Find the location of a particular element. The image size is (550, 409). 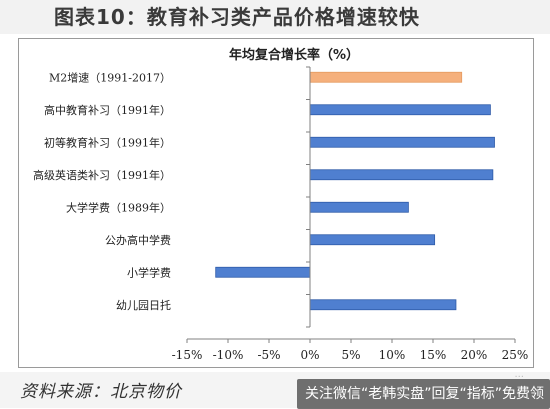

x-tick-label-7: 20% is located at coordinates (474, 355).